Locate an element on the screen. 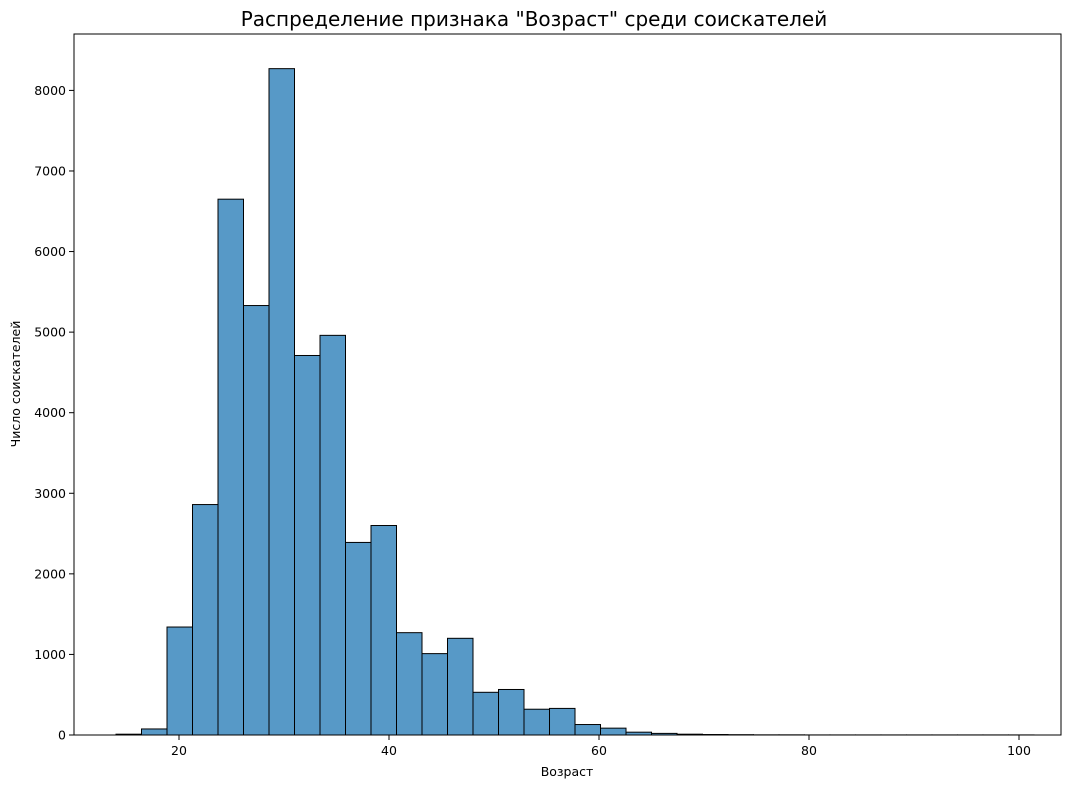 Image resolution: width=1084 pixels, height=788 pixels. x-axis-ticks: 20 40 60 80 100 is located at coordinates (601, 746).